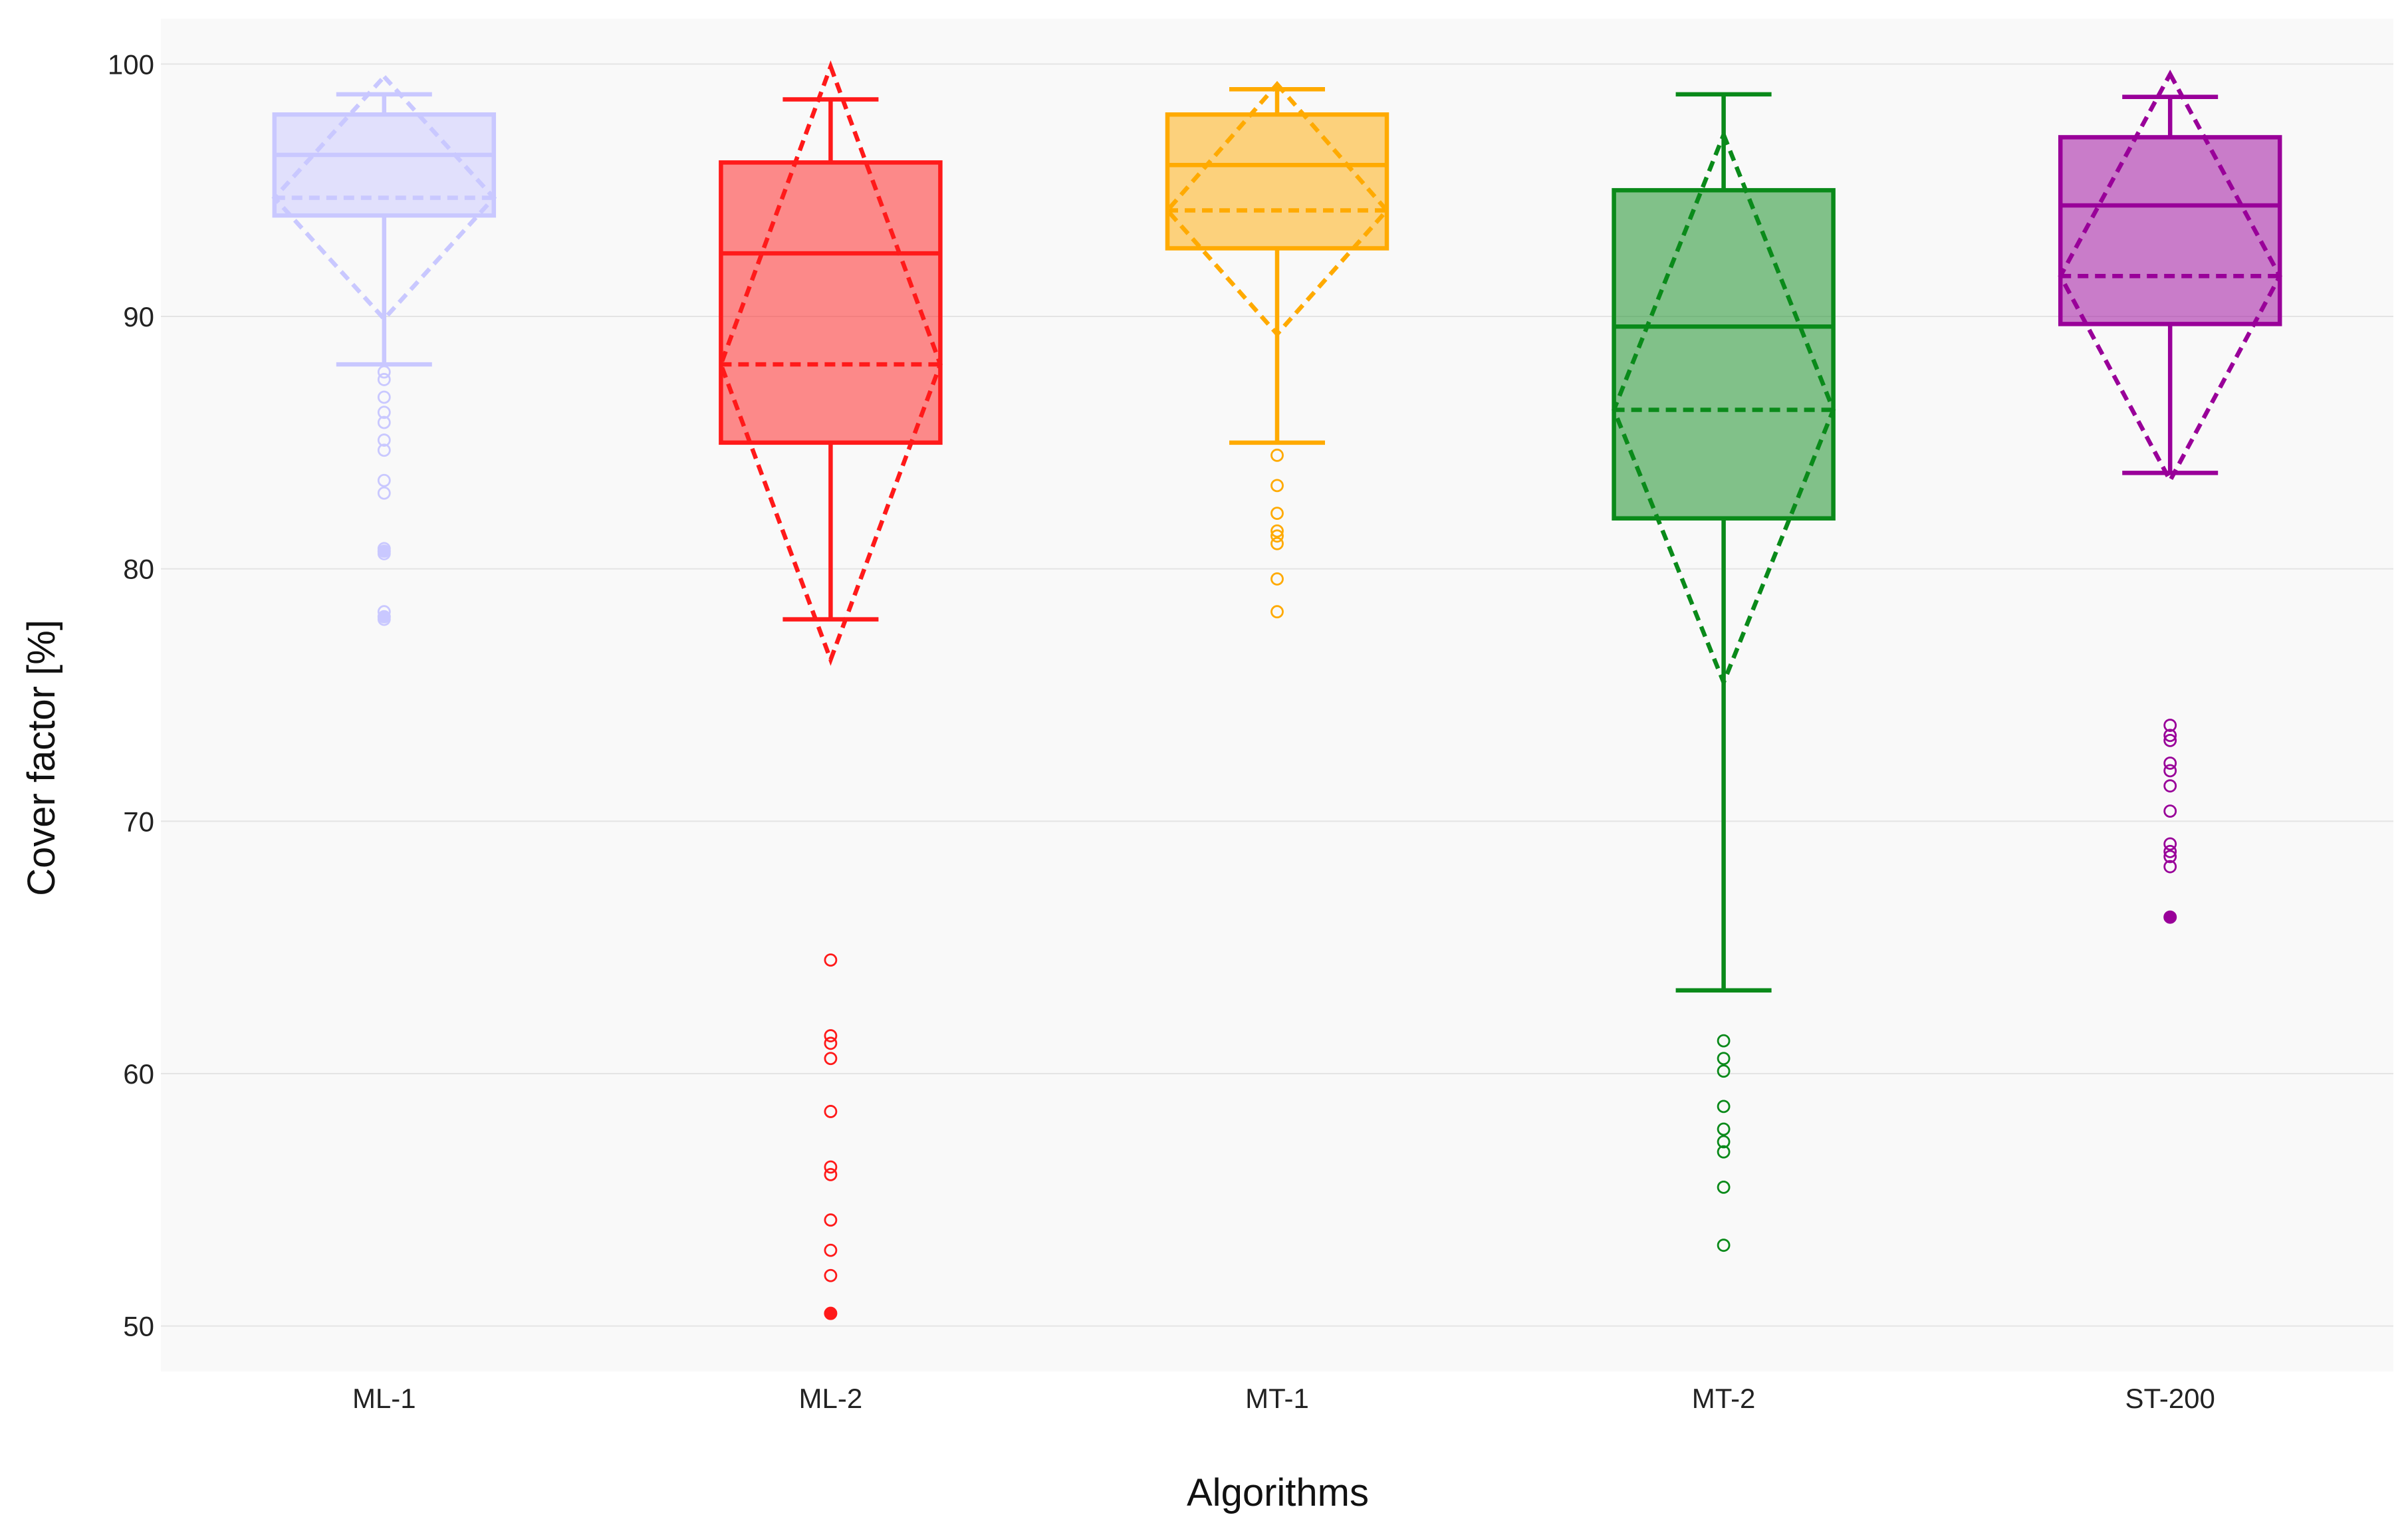 The width and height of the screenshot is (2408, 1529). I want to click on y-tick-90: 90, so click(138, 316).